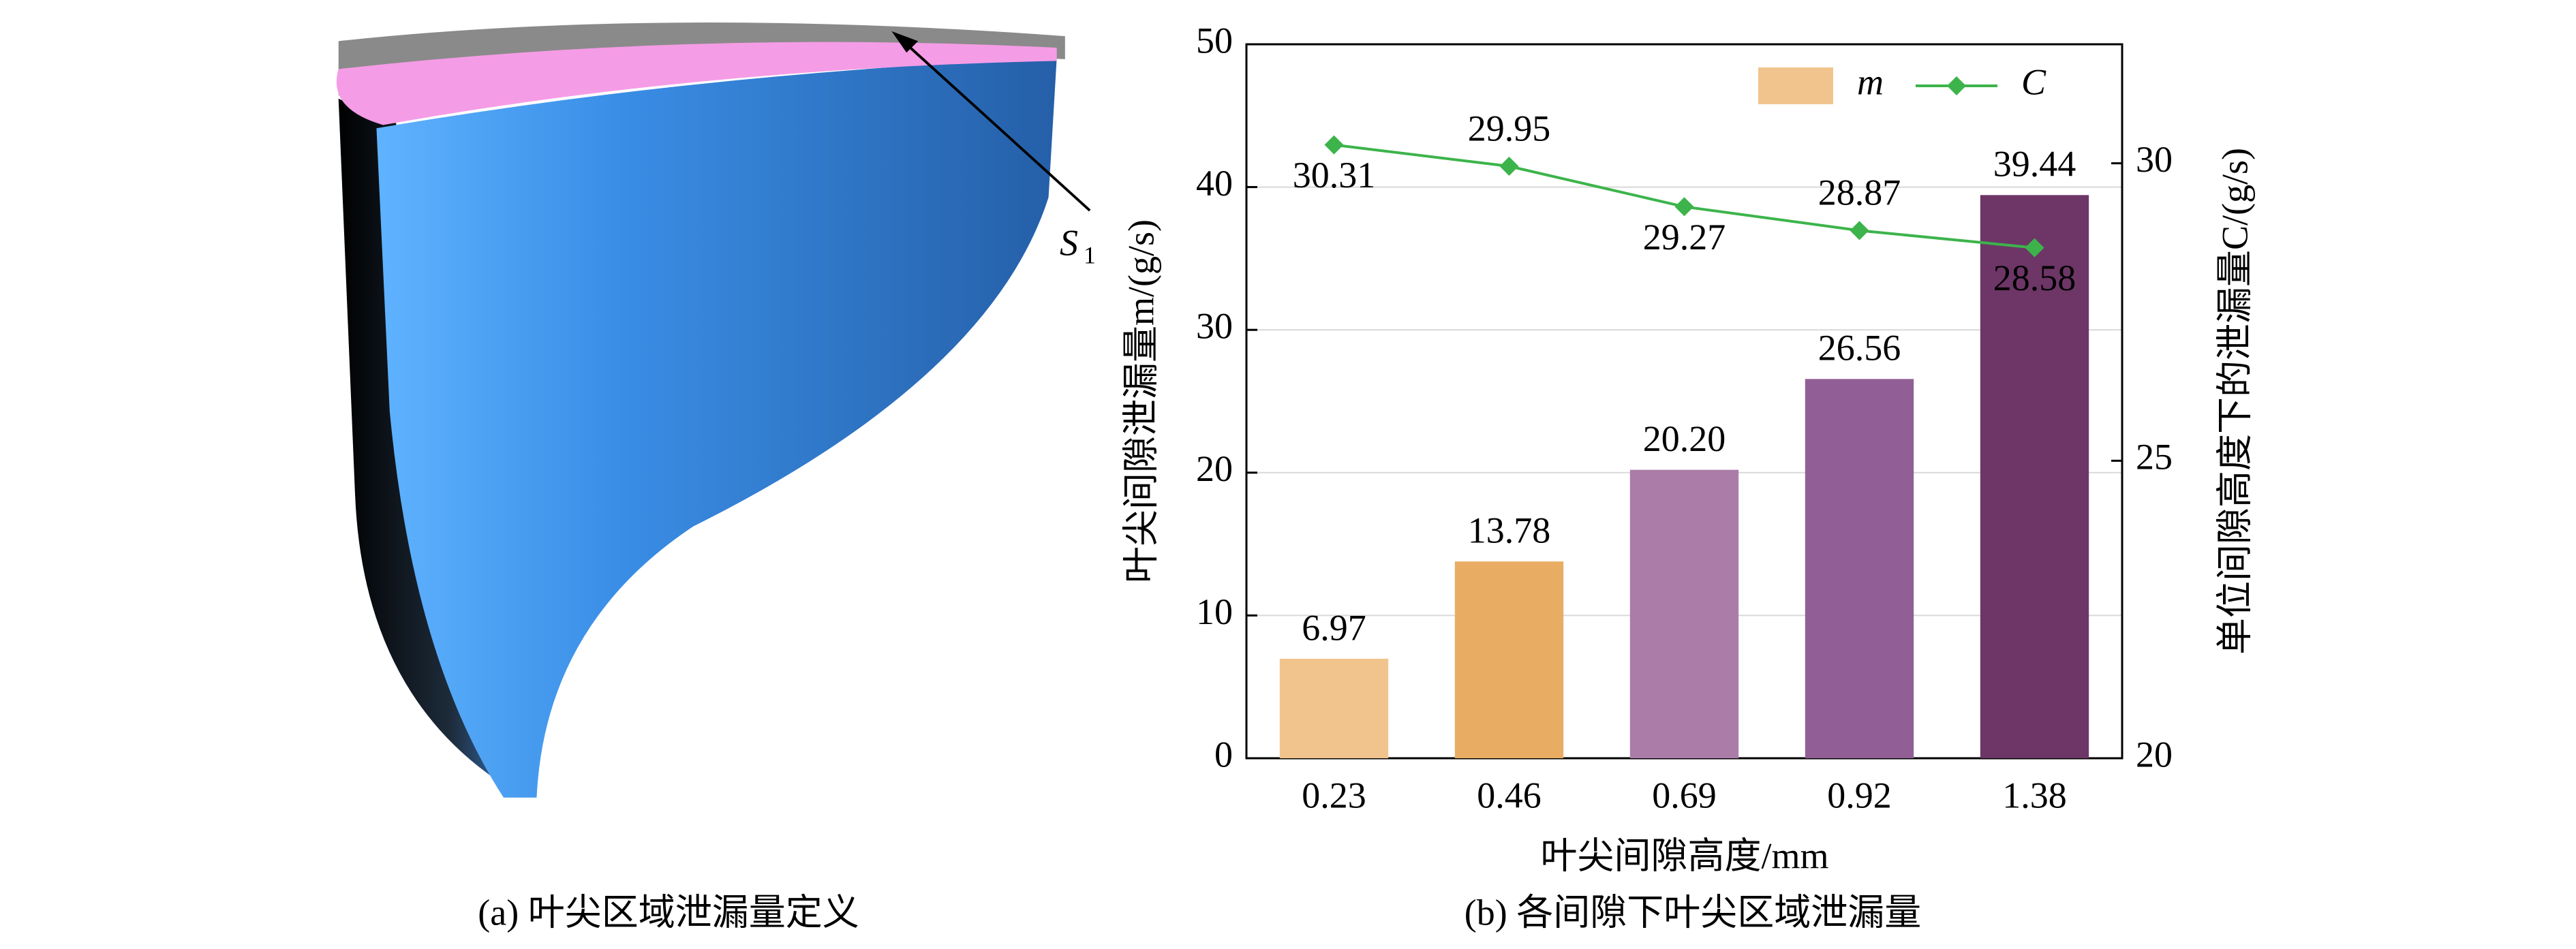 The width and height of the screenshot is (2576, 949). Describe the element at coordinates (1334, 795) in the screenshot. I see `x-tick-label: 0.23` at that location.